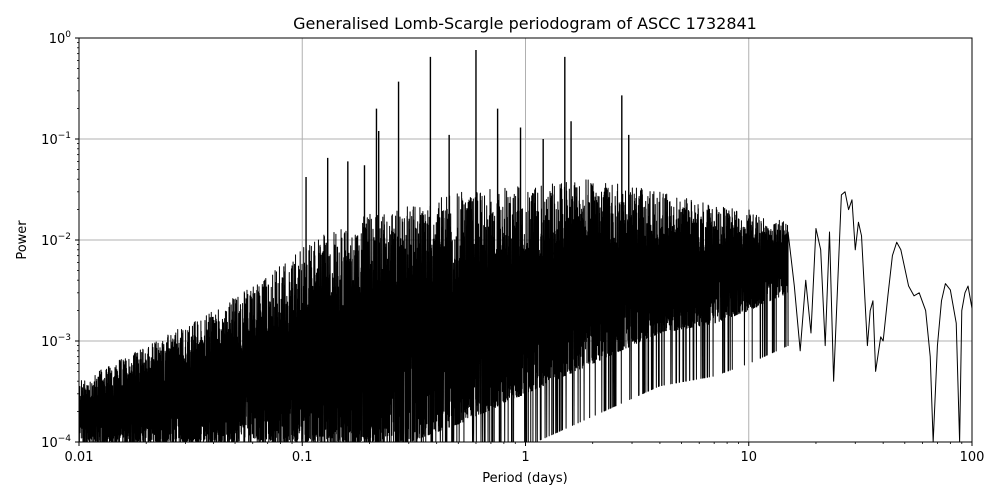 The width and height of the screenshot is (1000, 500). I want to click on x-axis-label: Period (days), so click(525, 478).